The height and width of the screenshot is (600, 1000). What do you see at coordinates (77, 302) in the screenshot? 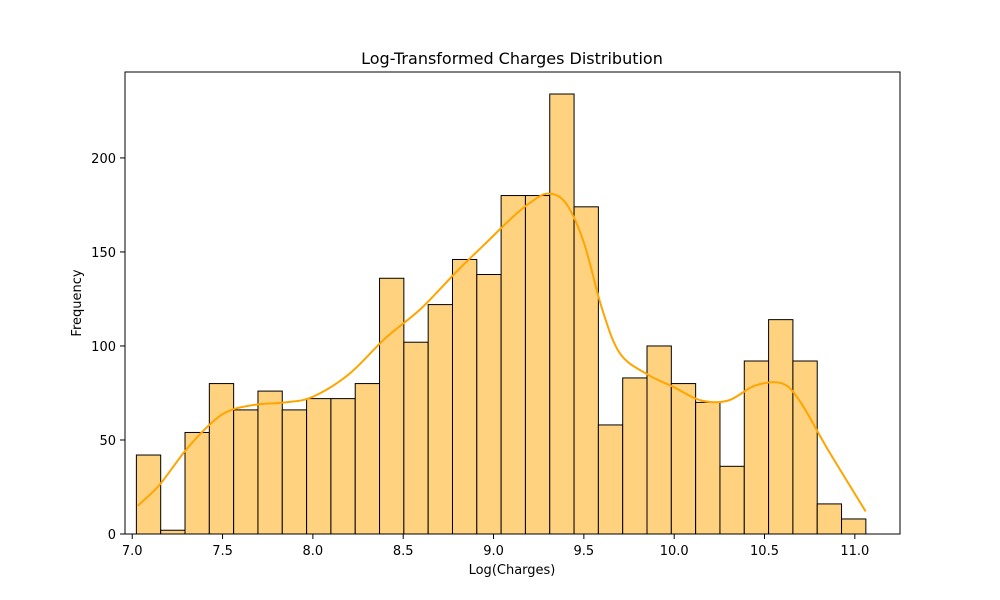
I see `y-axis-label: Frequency` at bounding box center [77, 302].